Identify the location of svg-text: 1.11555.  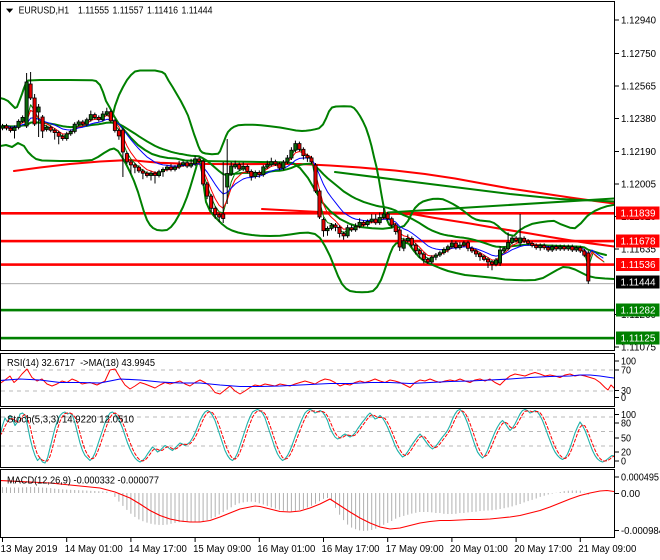
(93, 11).